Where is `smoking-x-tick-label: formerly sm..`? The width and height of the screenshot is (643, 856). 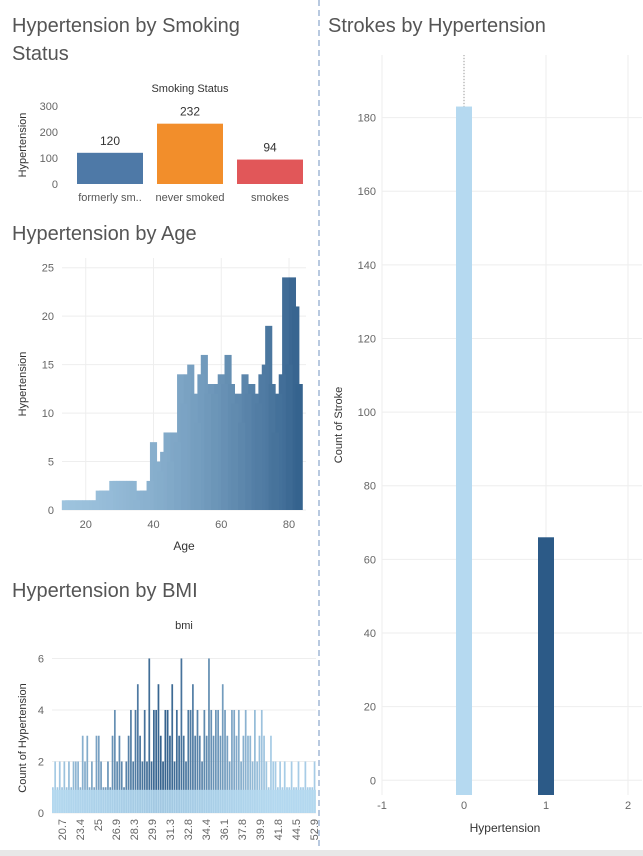 smoking-x-tick-label: formerly sm.. is located at coordinates (110, 198).